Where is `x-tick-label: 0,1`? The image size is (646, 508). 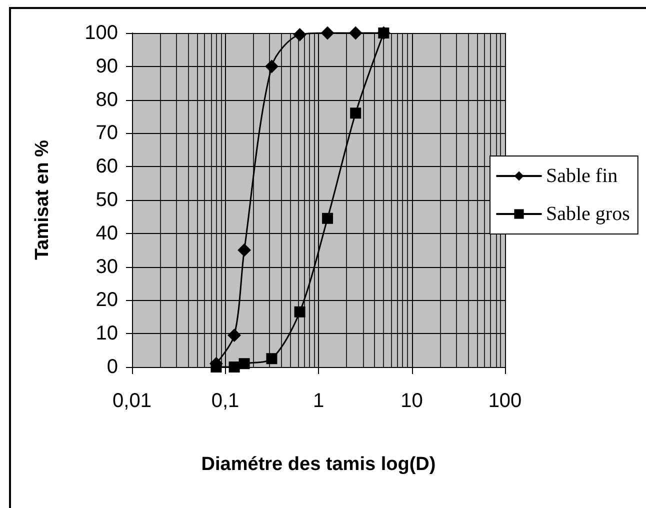
x-tick-label: 0,1 is located at coordinates (225, 401).